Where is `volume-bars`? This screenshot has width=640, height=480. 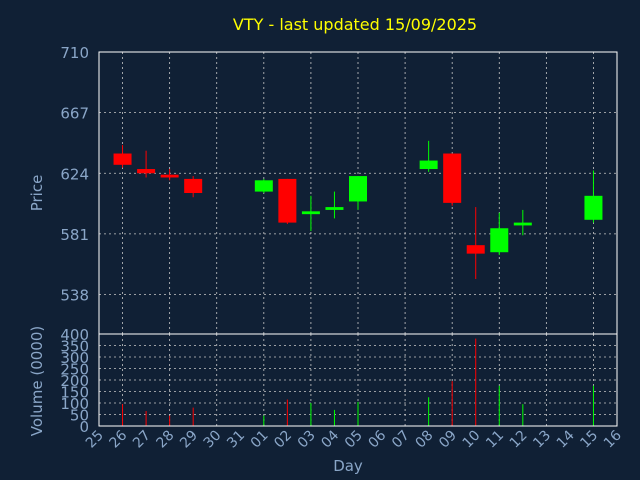
volume-bars is located at coordinates (358, 382).